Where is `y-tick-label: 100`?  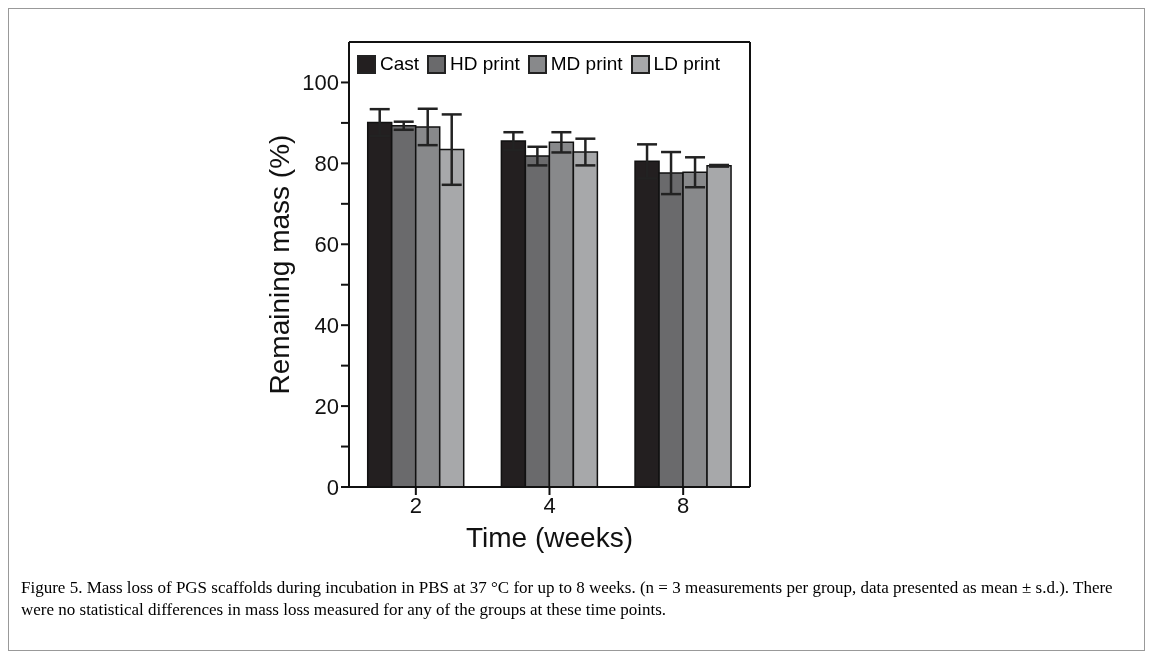 y-tick-label: 100 is located at coordinates (320, 83).